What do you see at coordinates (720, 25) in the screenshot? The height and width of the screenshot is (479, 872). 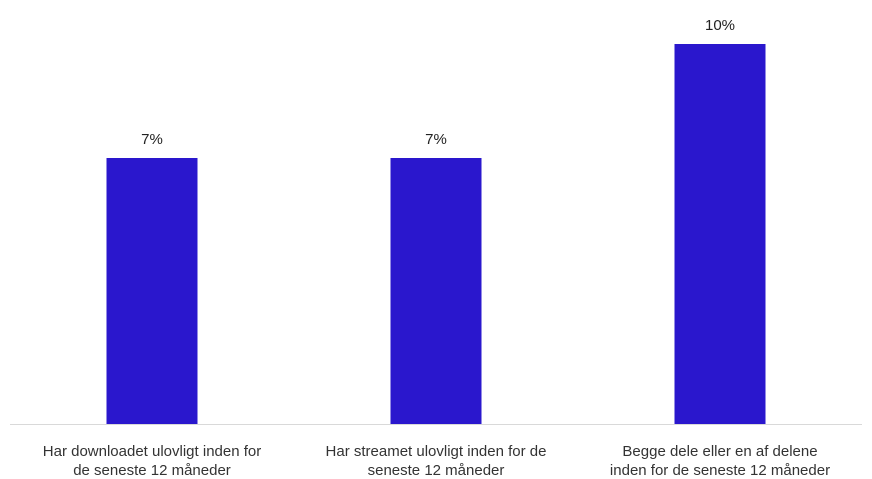 I see `data-label: 10%` at bounding box center [720, 25].